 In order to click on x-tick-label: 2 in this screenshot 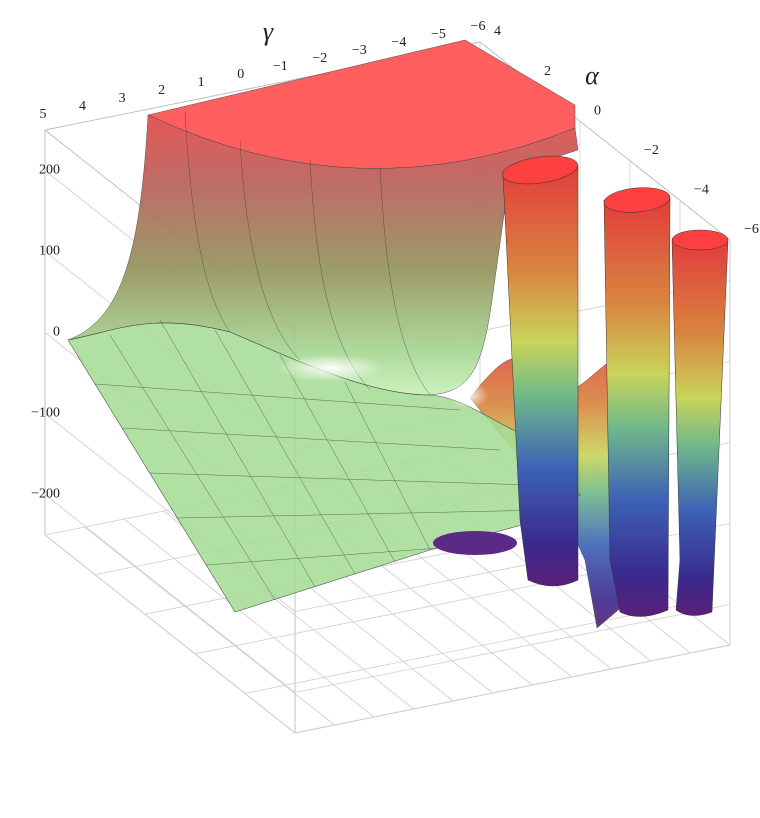, I will do `click(161, 90)`.